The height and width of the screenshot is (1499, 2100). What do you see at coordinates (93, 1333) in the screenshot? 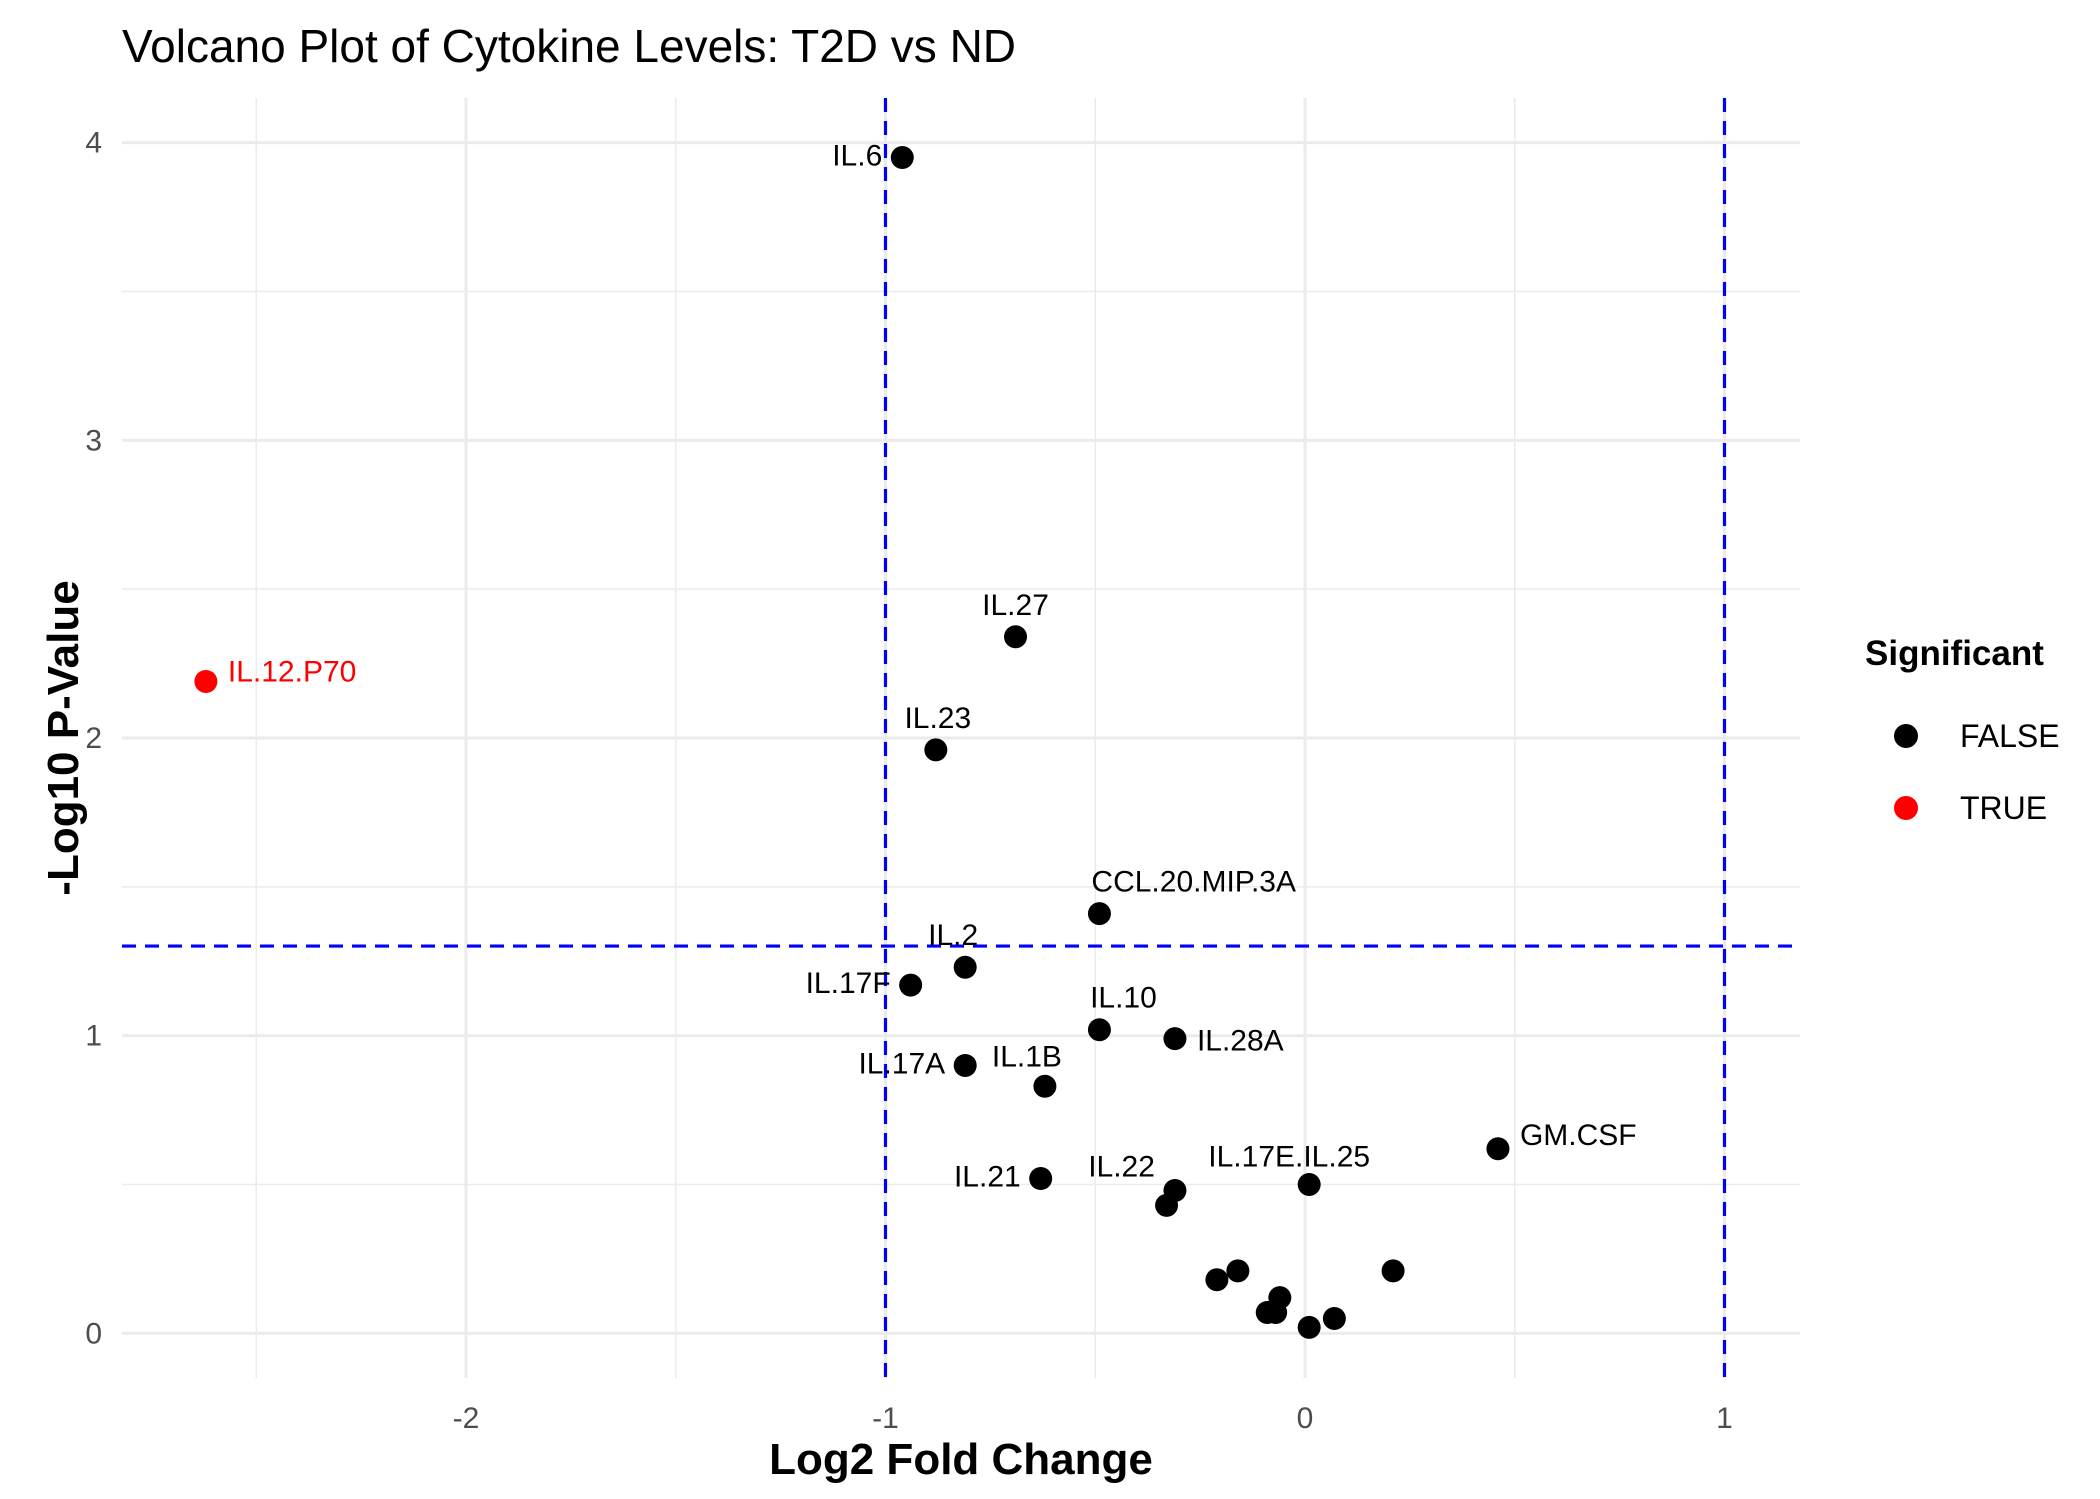
I see `y-tick-label: 0` at bounding box center [93, 1333].